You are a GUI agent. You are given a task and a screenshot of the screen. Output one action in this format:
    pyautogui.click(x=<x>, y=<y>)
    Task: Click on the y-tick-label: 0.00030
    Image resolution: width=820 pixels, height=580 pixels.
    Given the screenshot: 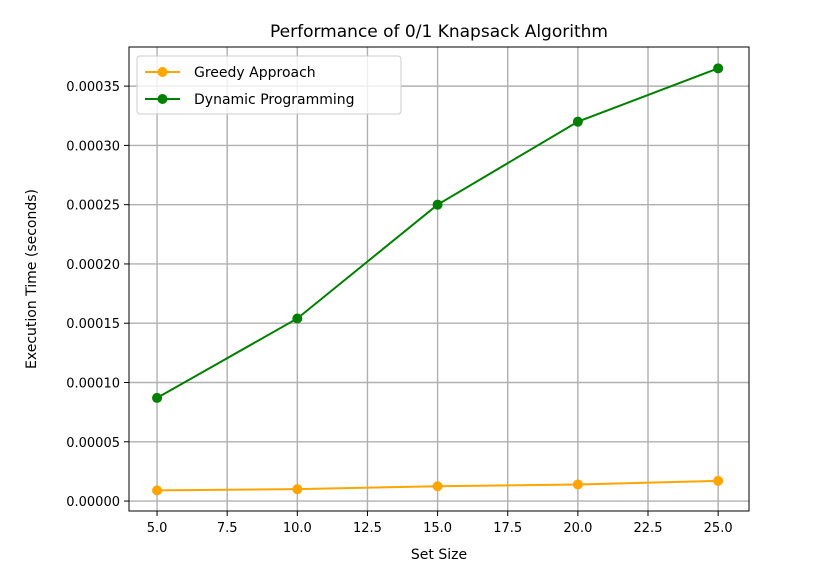 What is the action you would take?
    pyautogui.click(x=93, y=146)
    